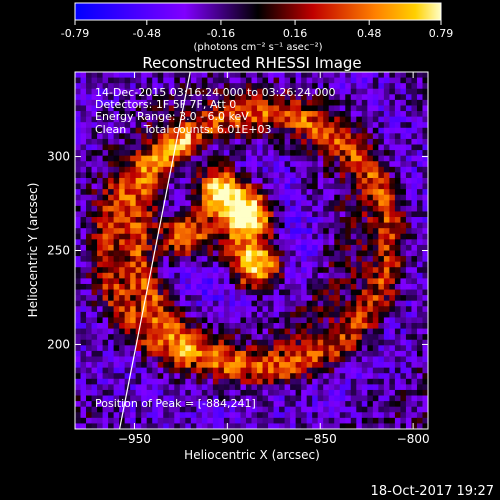 The width and height of the screenshot is (500, 500). I want to click on y-tick-label: 250, so click(58, 251).